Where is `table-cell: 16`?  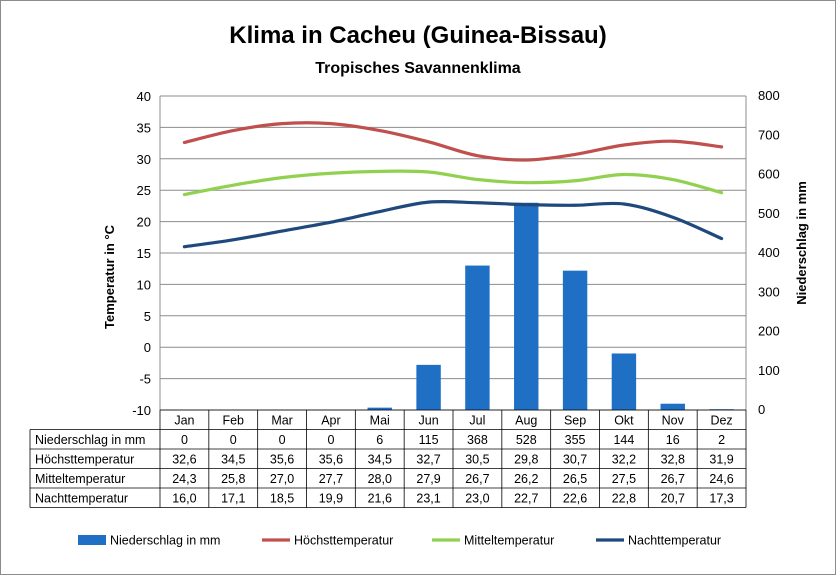
table-cell: 16 is located at coordinates (673, 440).